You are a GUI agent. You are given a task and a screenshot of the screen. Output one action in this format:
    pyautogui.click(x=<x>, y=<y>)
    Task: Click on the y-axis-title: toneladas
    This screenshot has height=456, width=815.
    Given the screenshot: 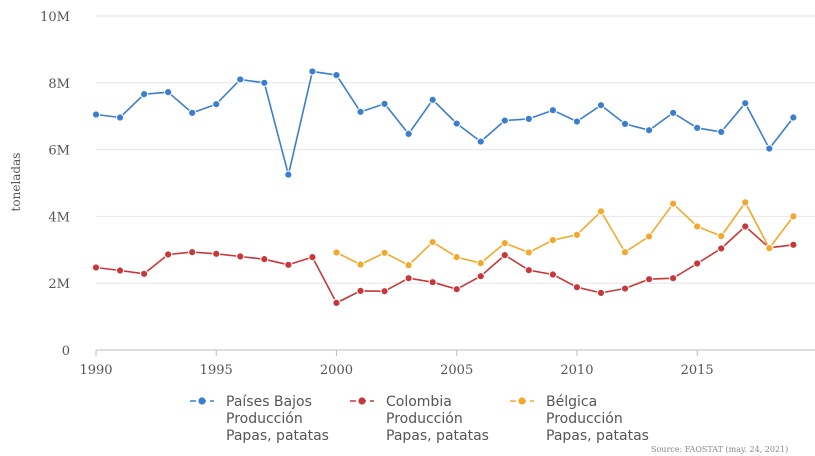 What is the action you would take?
    pyautogui.click(x=16, y=182)
    